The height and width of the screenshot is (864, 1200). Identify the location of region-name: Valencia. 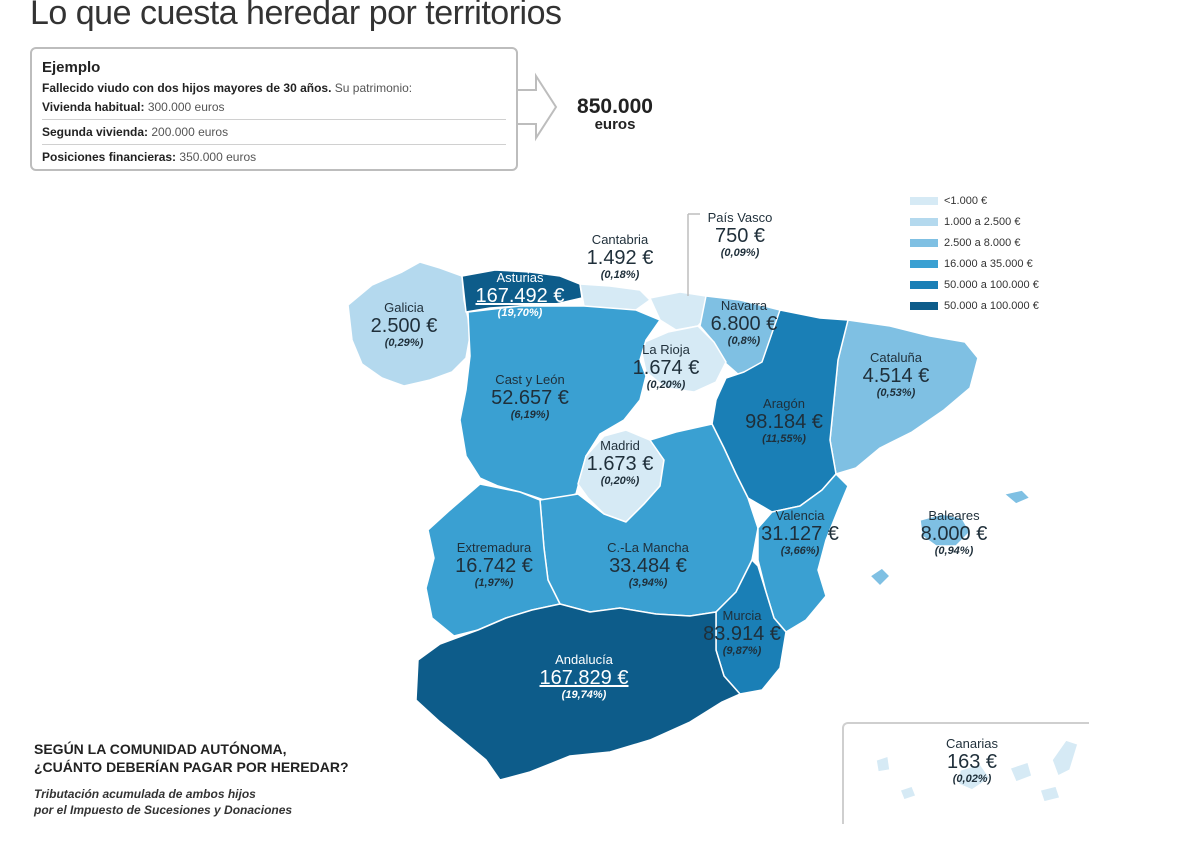
(800, 515).